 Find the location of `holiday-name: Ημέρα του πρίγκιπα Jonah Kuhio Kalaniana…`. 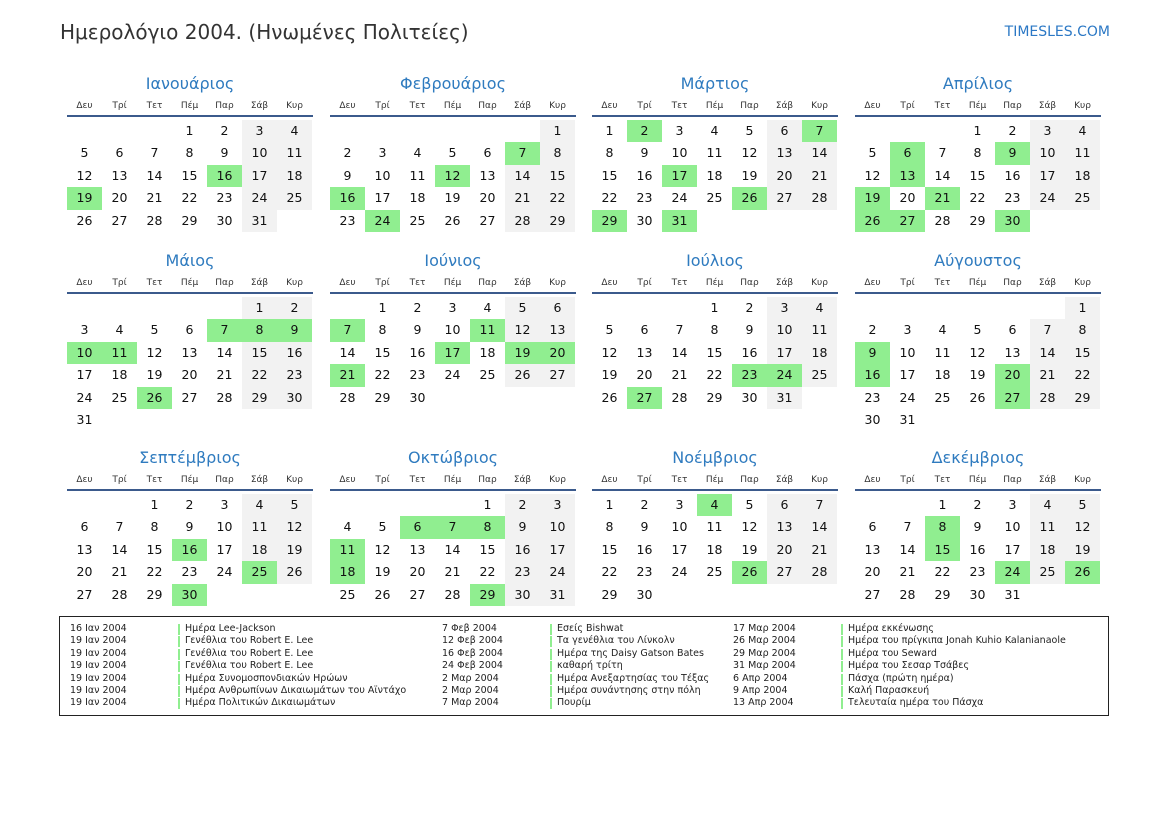

holiday-name: Ημέρα του πρίγκιπα Jonah Kuhio Kalaniana… is located at coordinates (957, 641).